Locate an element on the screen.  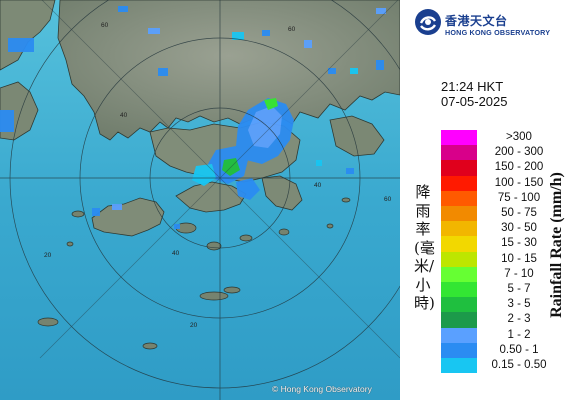
legend-label: 50 - 75 is located at coordinates (519, 213).